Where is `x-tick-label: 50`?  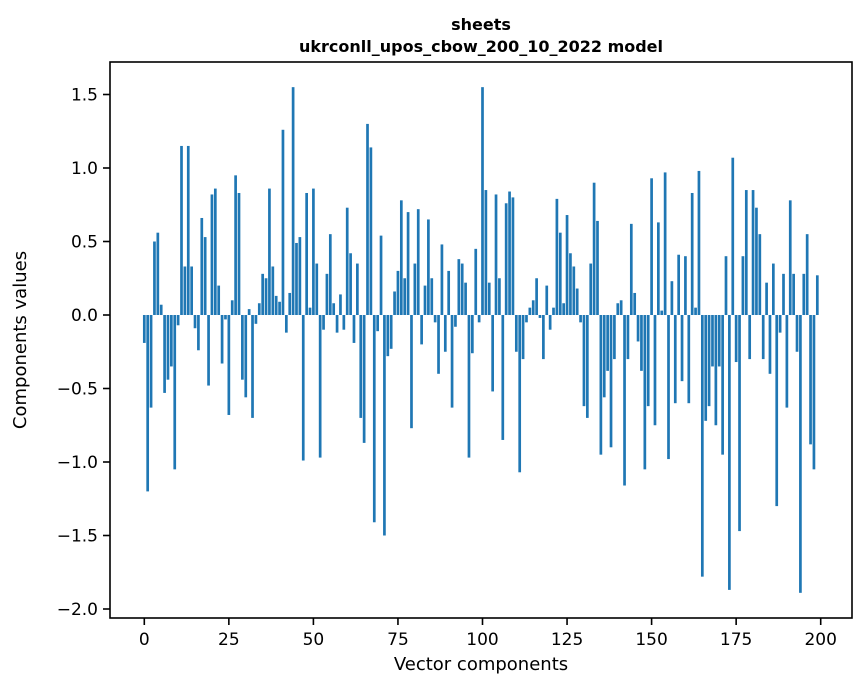 x-tick-label: 50 is located at coordinates (314, 640).